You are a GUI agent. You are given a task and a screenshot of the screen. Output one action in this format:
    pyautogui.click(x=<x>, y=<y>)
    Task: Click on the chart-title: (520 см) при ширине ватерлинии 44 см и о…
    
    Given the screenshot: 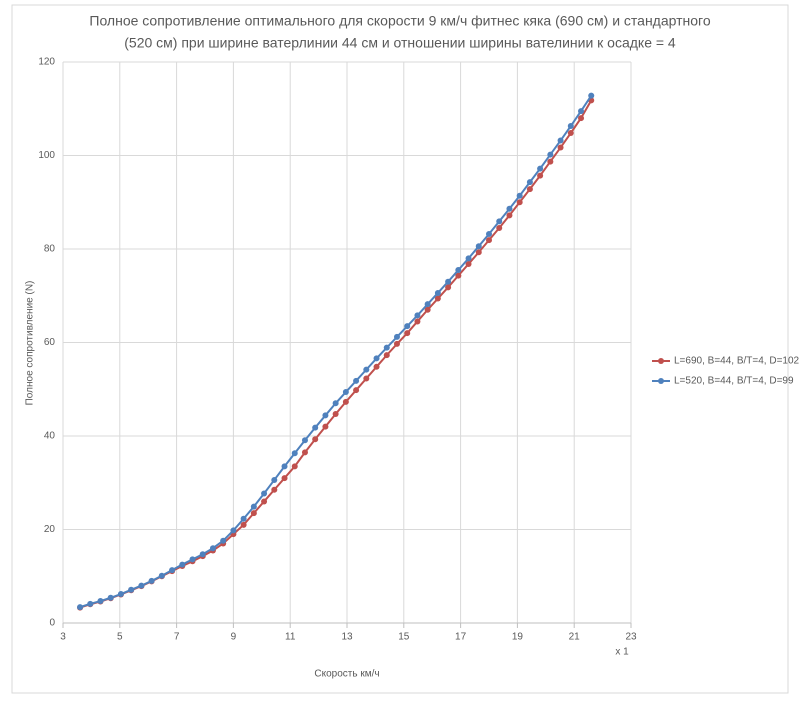 What is the action you would take?
    pyautogui.click(x=400, y=43)
    